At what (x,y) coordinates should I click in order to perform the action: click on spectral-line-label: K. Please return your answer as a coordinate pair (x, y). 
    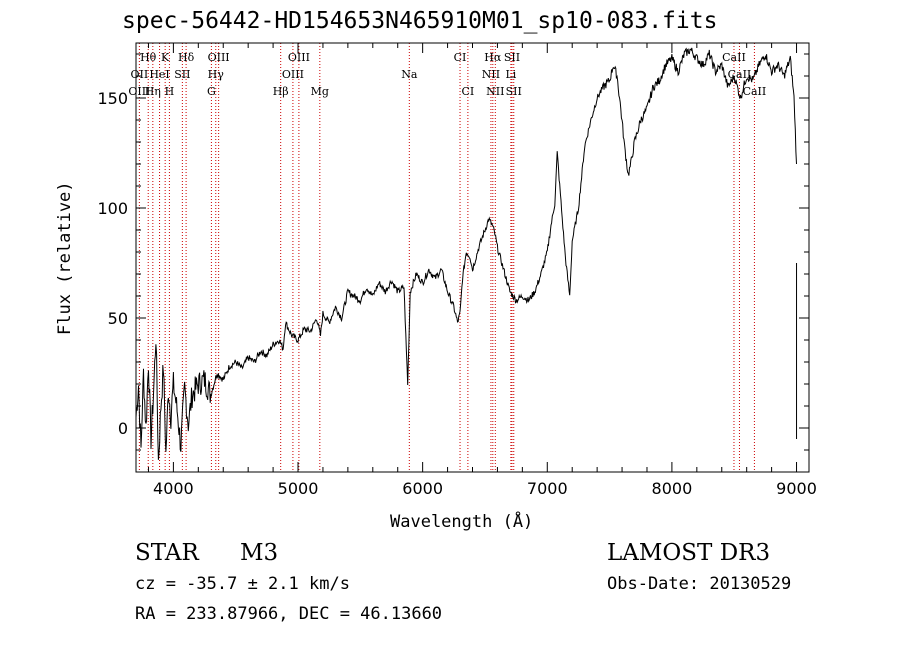
    Looking at the image, I should click on (165, 57).